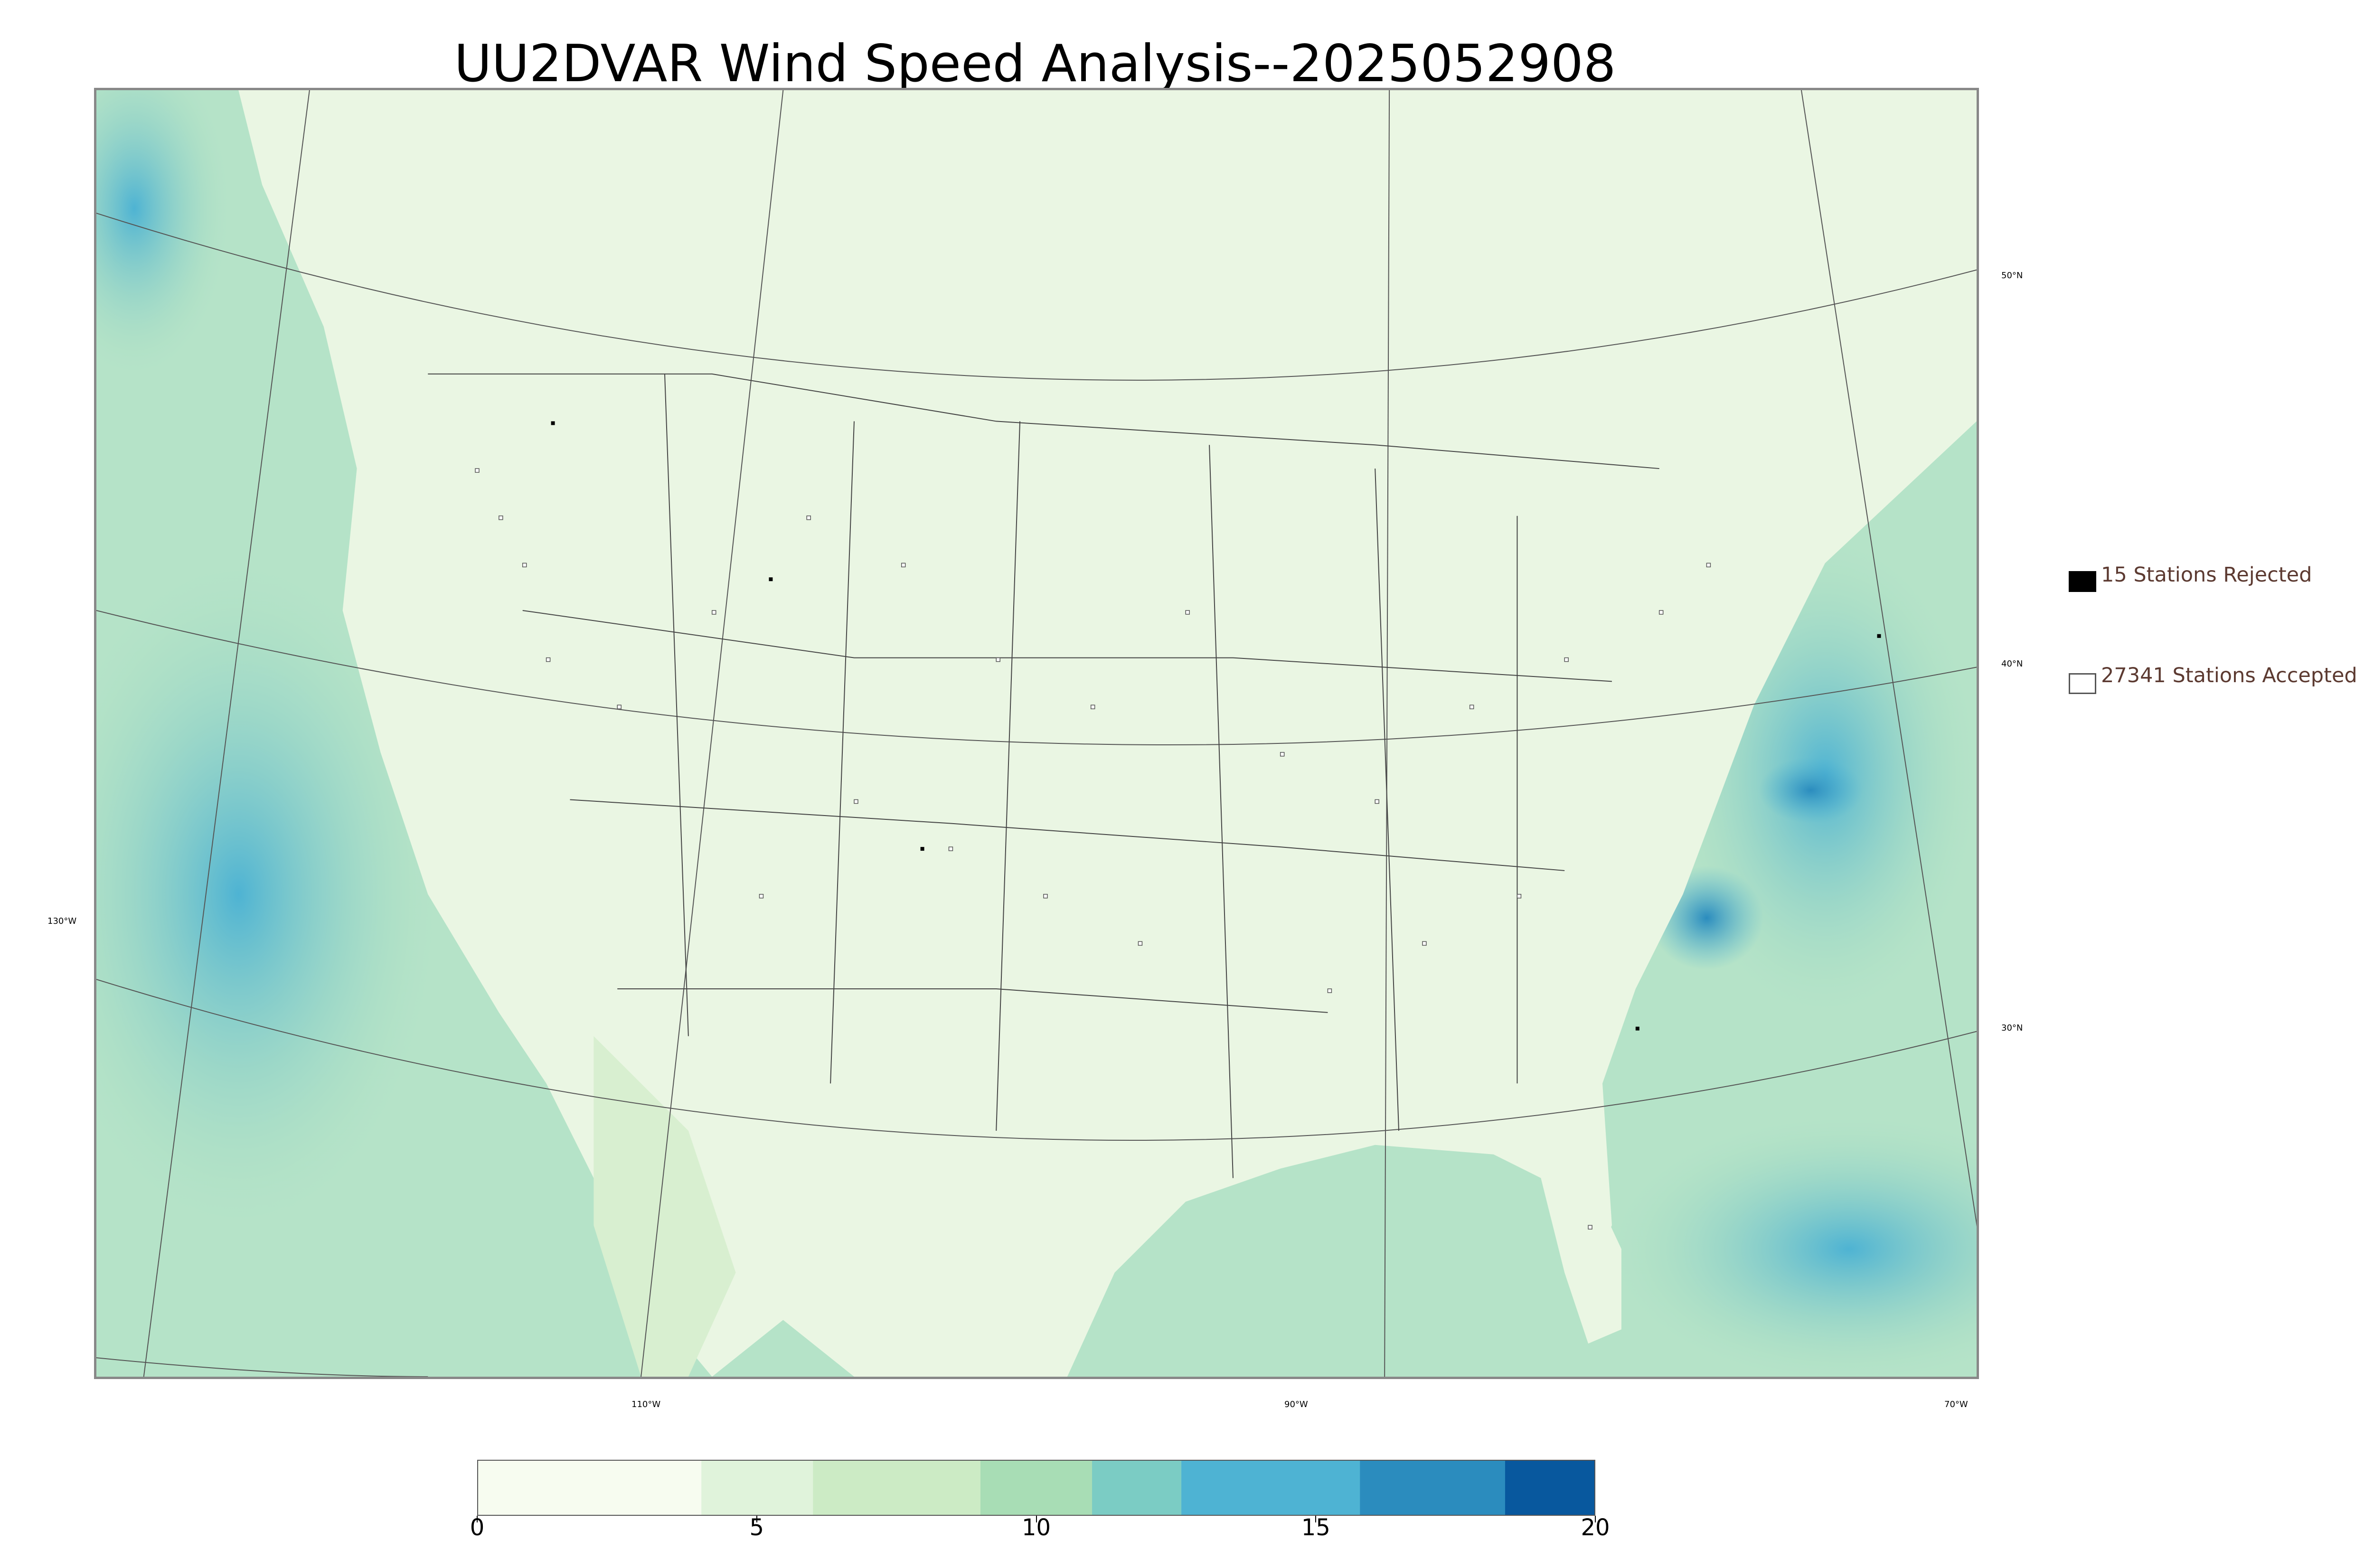  I want to click on colorbar-gradient, so click(1036, 1488).